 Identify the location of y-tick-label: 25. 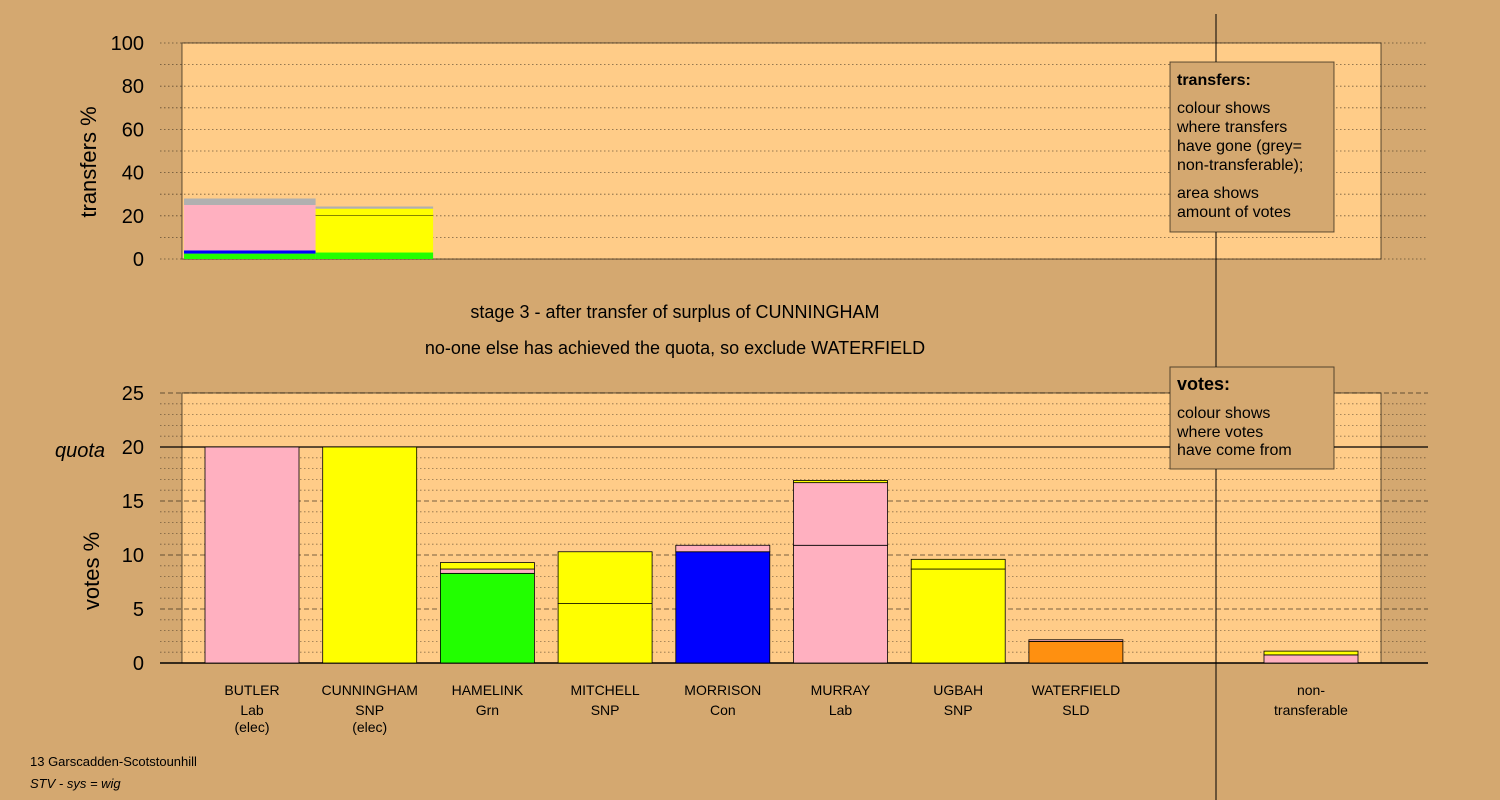
(133, 394).